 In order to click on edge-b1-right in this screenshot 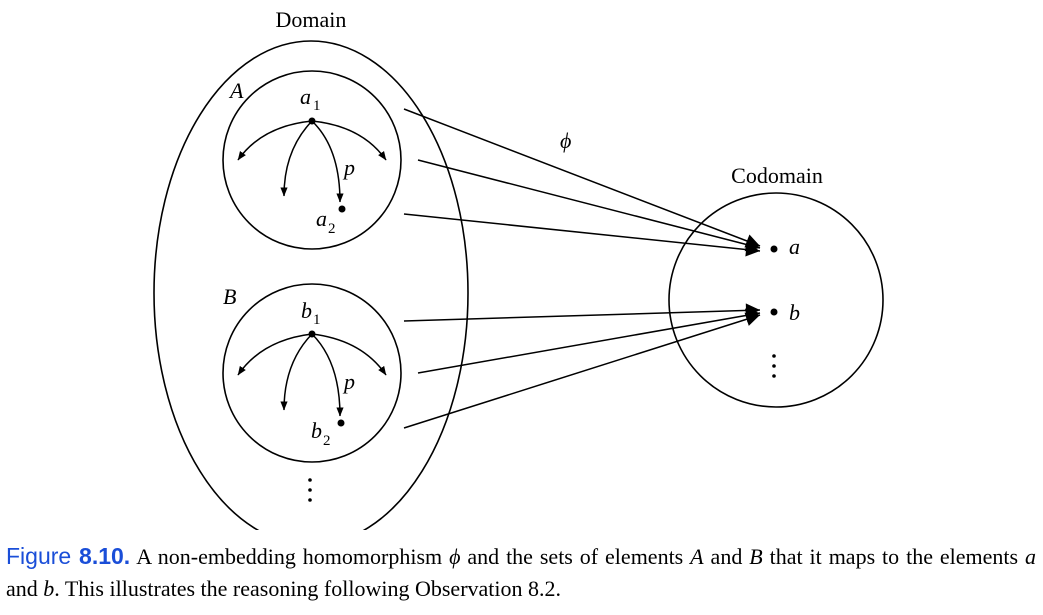, I will do `click(349, 354)`.